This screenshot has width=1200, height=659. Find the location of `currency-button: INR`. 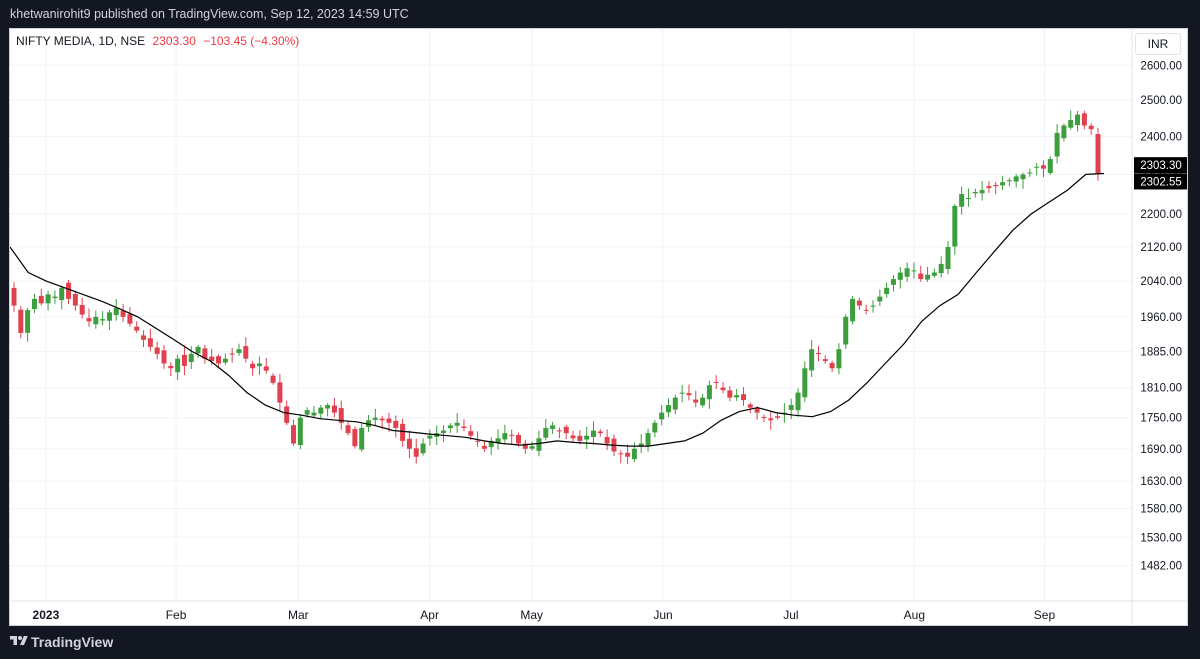

currency-button: INR is located at coordinates (1158, 44).